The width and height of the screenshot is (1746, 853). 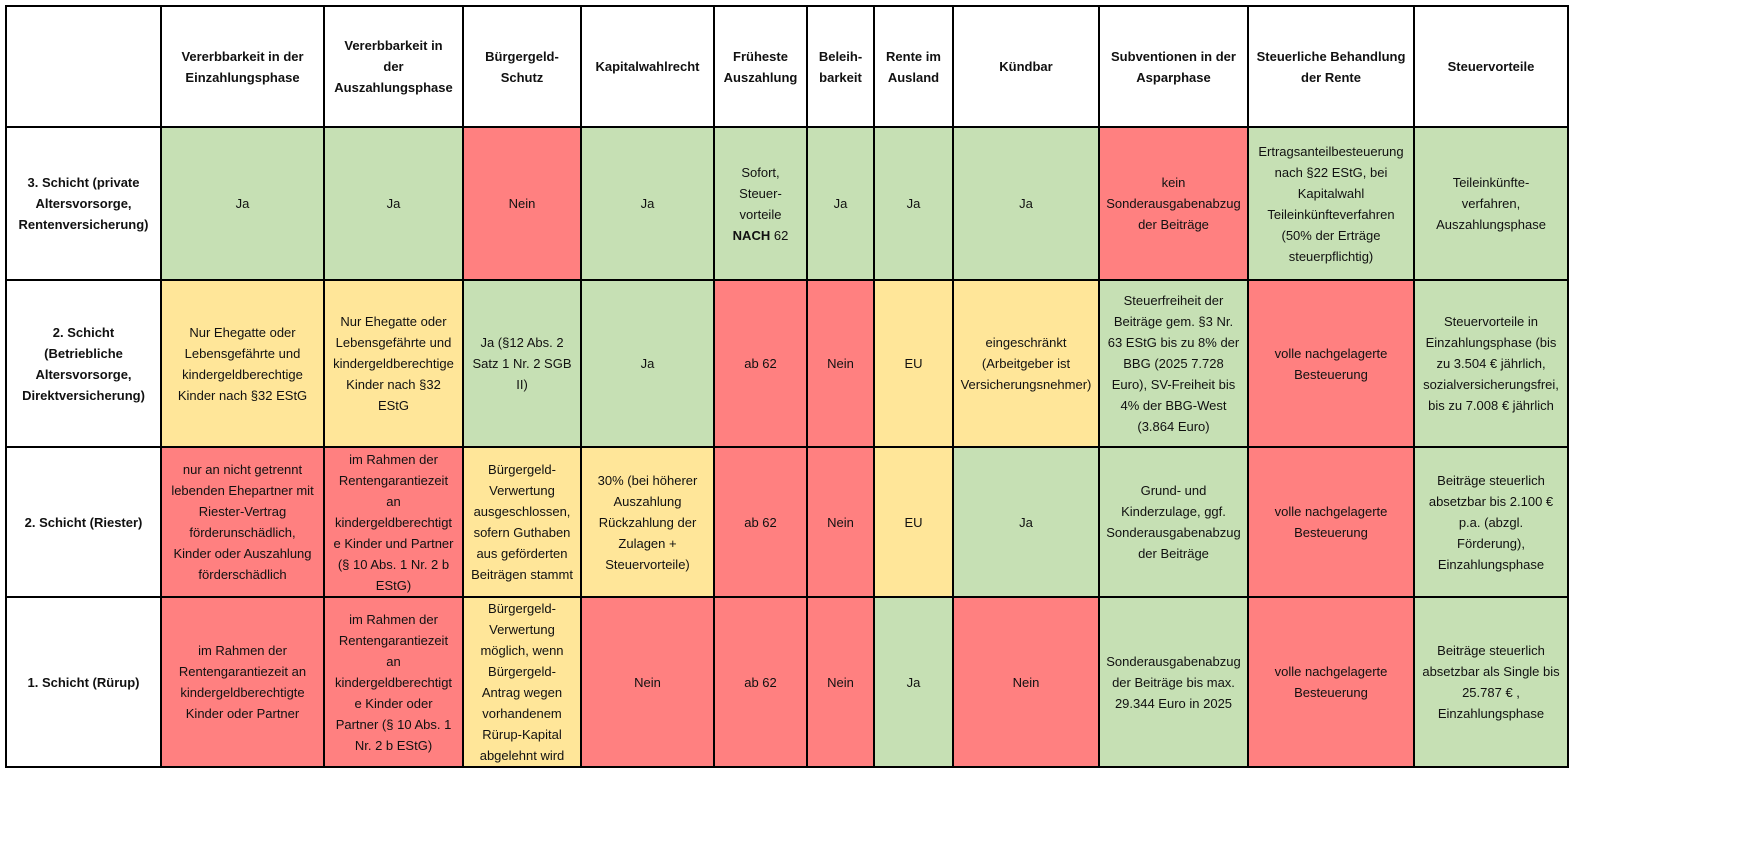 I want to click on header-corner, so click(x=83, y=66).